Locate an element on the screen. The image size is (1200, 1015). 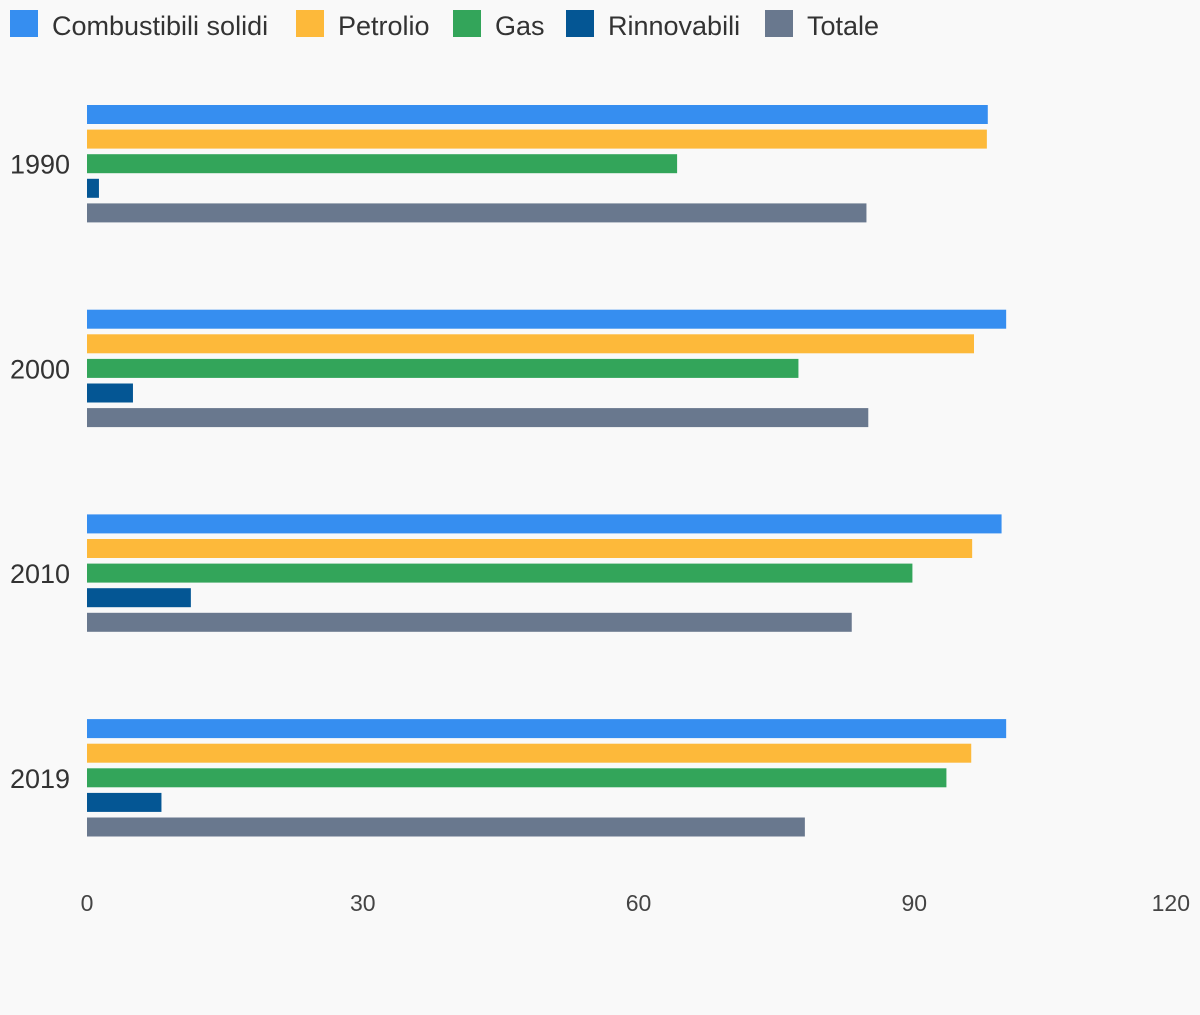
x-axis-tick-labels: 0 30 60 90 120 is located at coordinates (635, 903).